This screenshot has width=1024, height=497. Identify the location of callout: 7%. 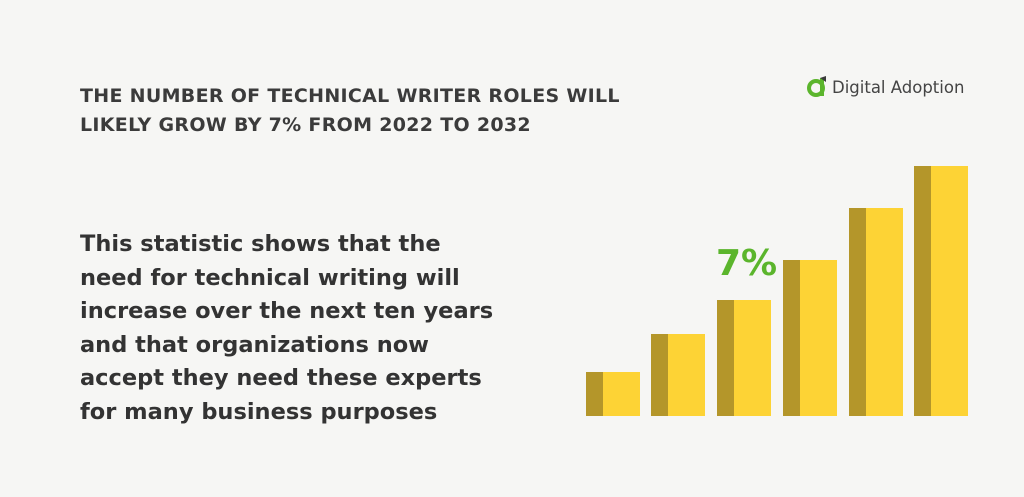
(747, 263).